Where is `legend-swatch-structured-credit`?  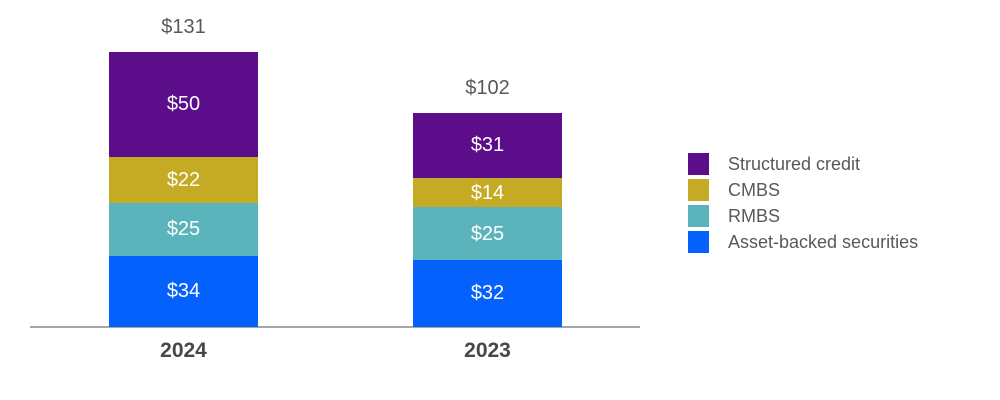
legend-swatch-structured-credit is located at coordinates (698, 164).